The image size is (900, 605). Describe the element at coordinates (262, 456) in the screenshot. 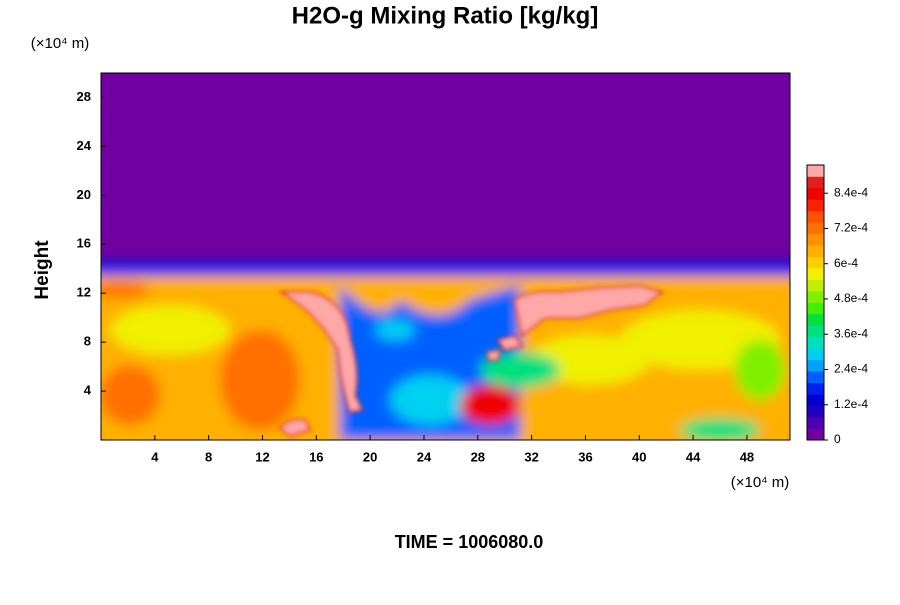

I see `x-tick-label: 12` at that location.